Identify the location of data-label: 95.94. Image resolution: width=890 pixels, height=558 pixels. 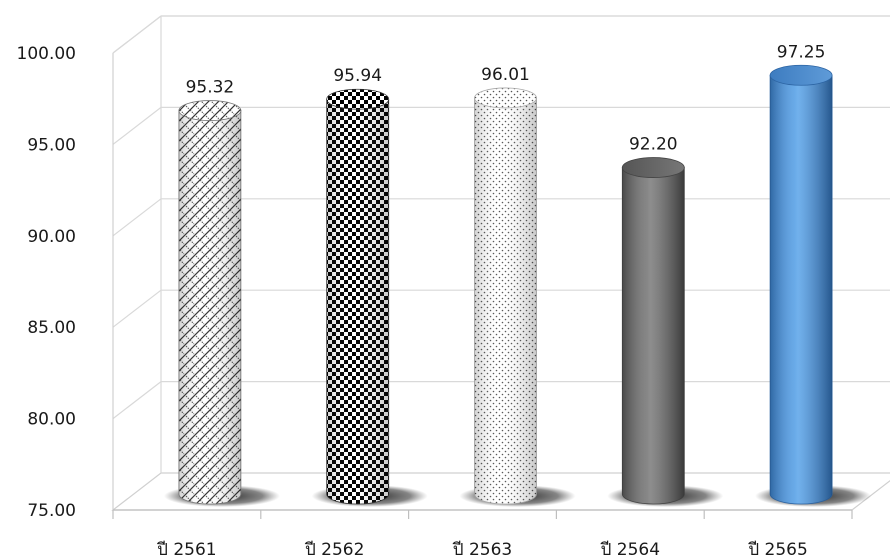
(357, 76).